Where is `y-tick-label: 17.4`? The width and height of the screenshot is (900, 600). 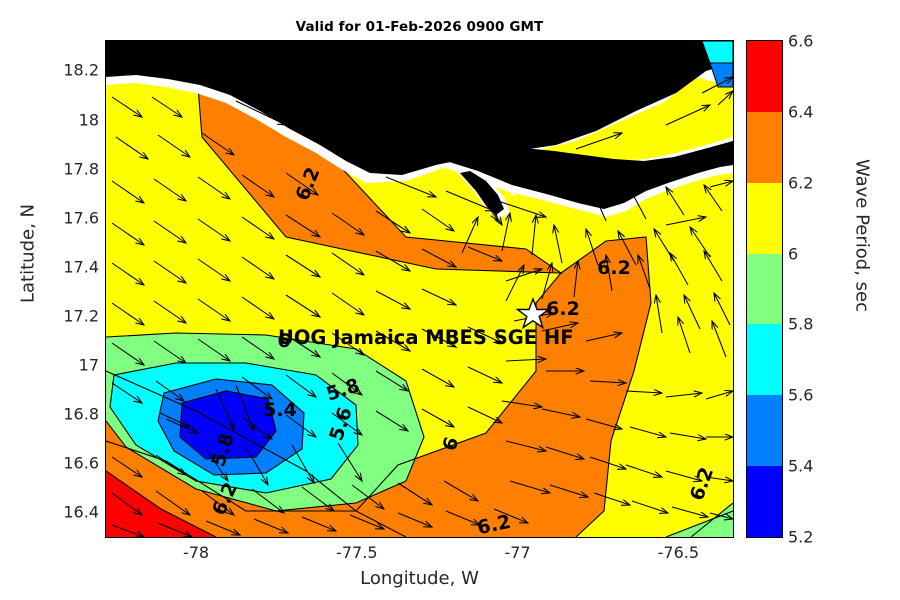 y-tick-label: 17.4 is located at coordinates (81, 267).